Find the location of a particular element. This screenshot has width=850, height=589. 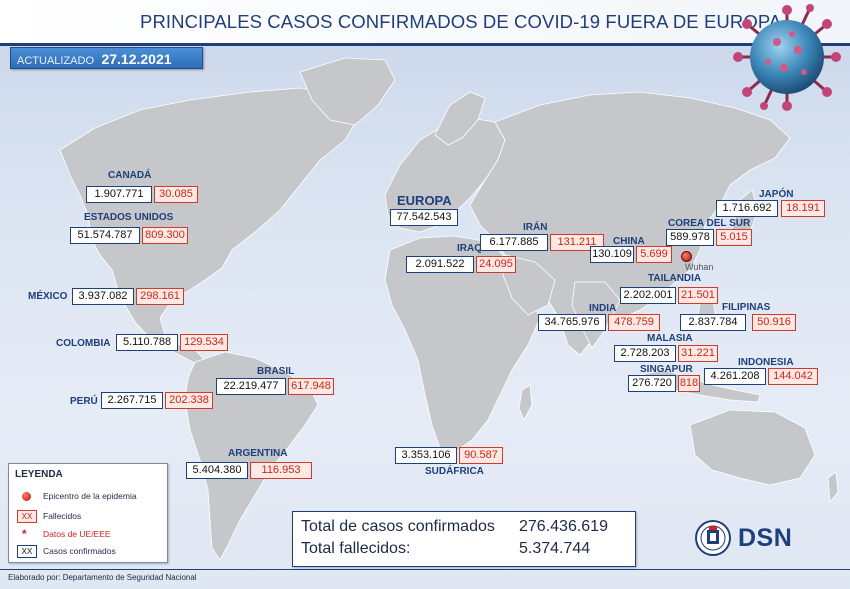

deaths-box-canada: 30.085 is located at coordinates (176, 194).